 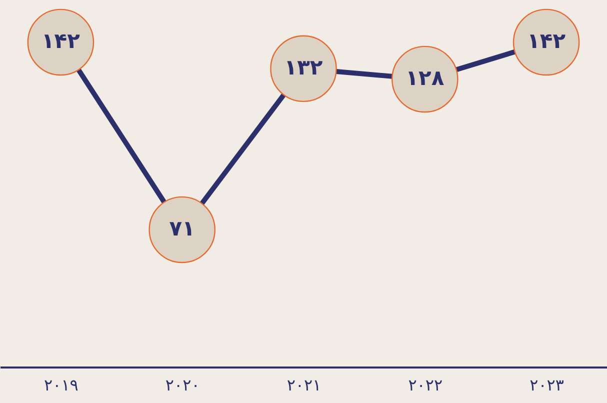 I want to click on x-tick-label: ۲۰۱۹, so click(x=61, y=385).